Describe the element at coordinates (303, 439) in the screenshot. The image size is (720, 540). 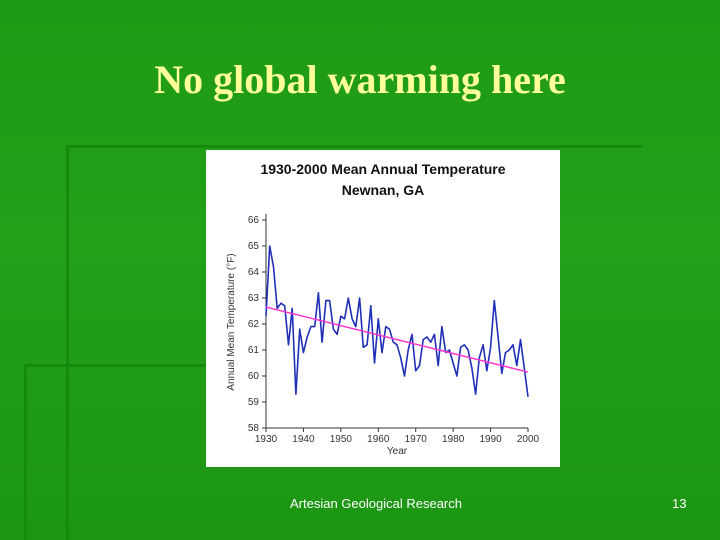
I see `x-tick-label: 1940` at that location.